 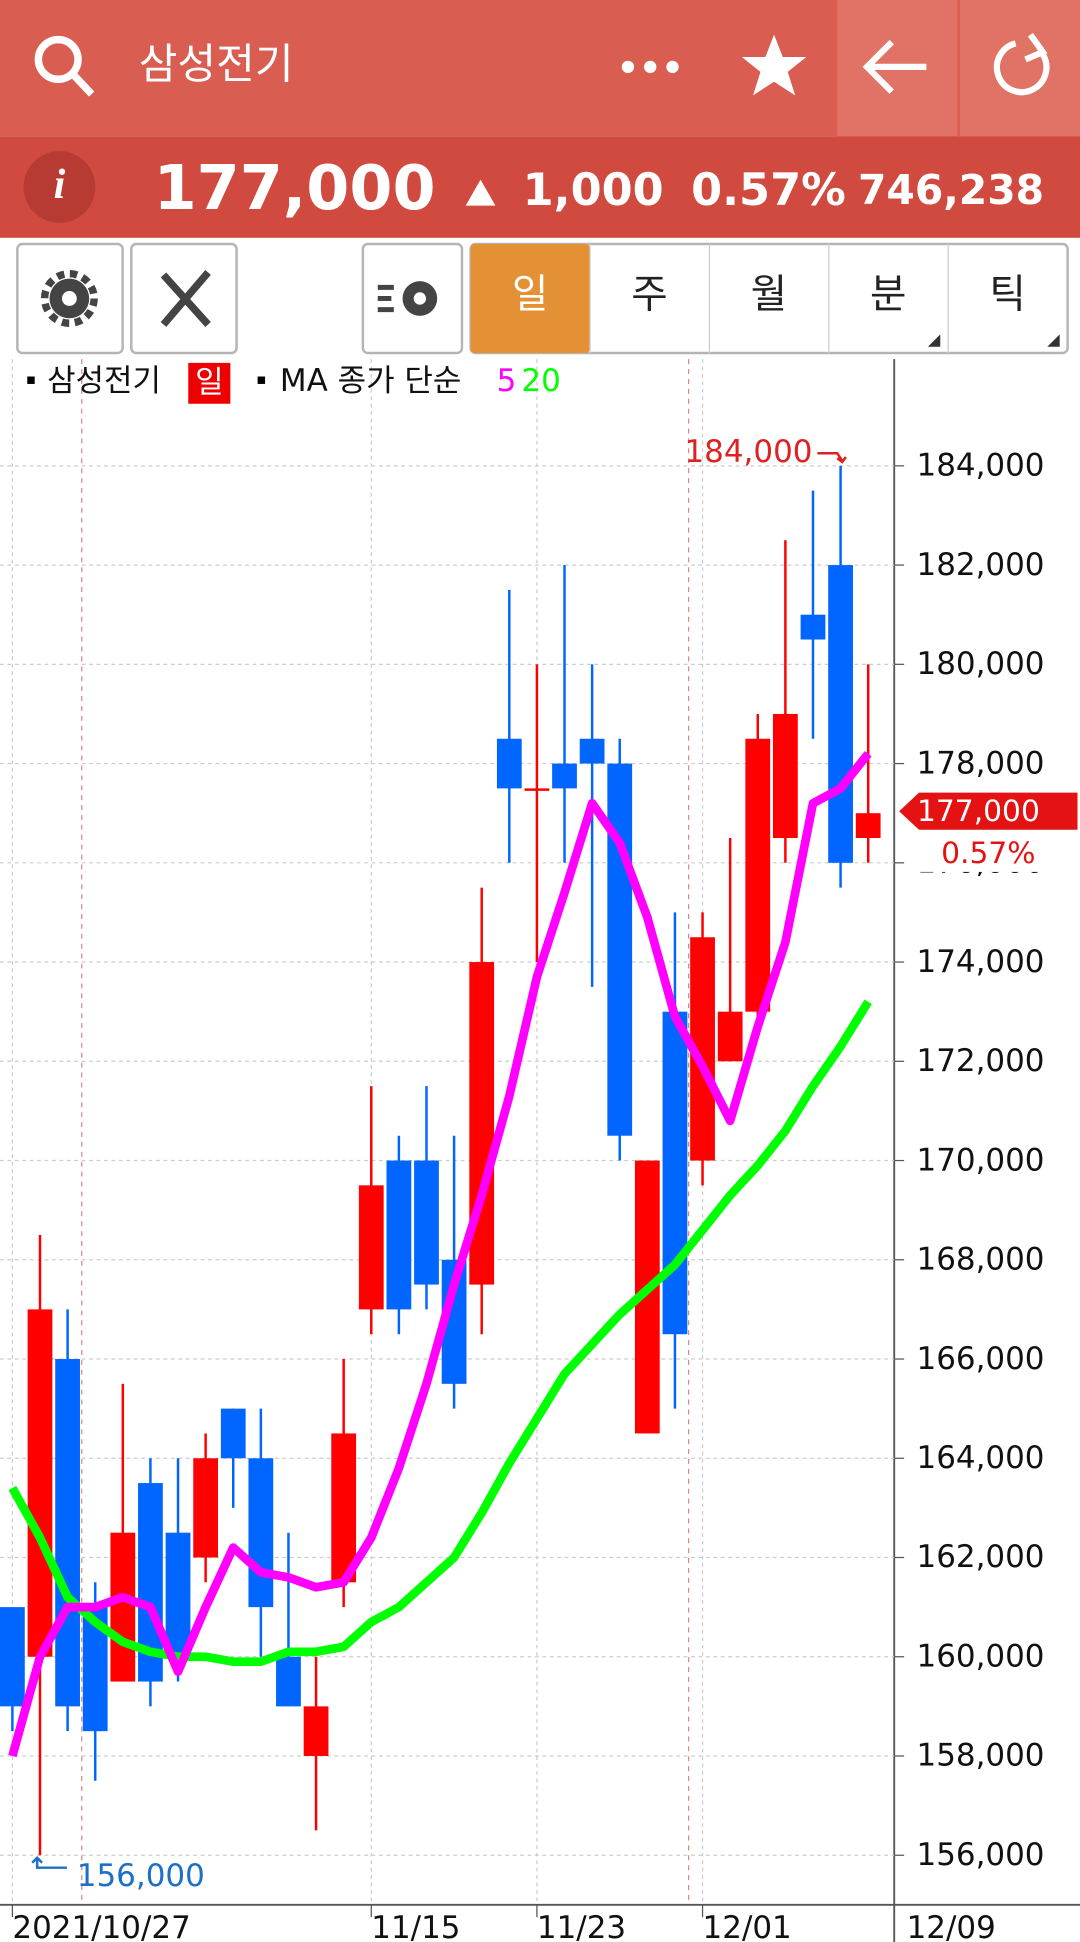 I want to click on change-tag-label: 0.57%, so click(x=988, y=853).